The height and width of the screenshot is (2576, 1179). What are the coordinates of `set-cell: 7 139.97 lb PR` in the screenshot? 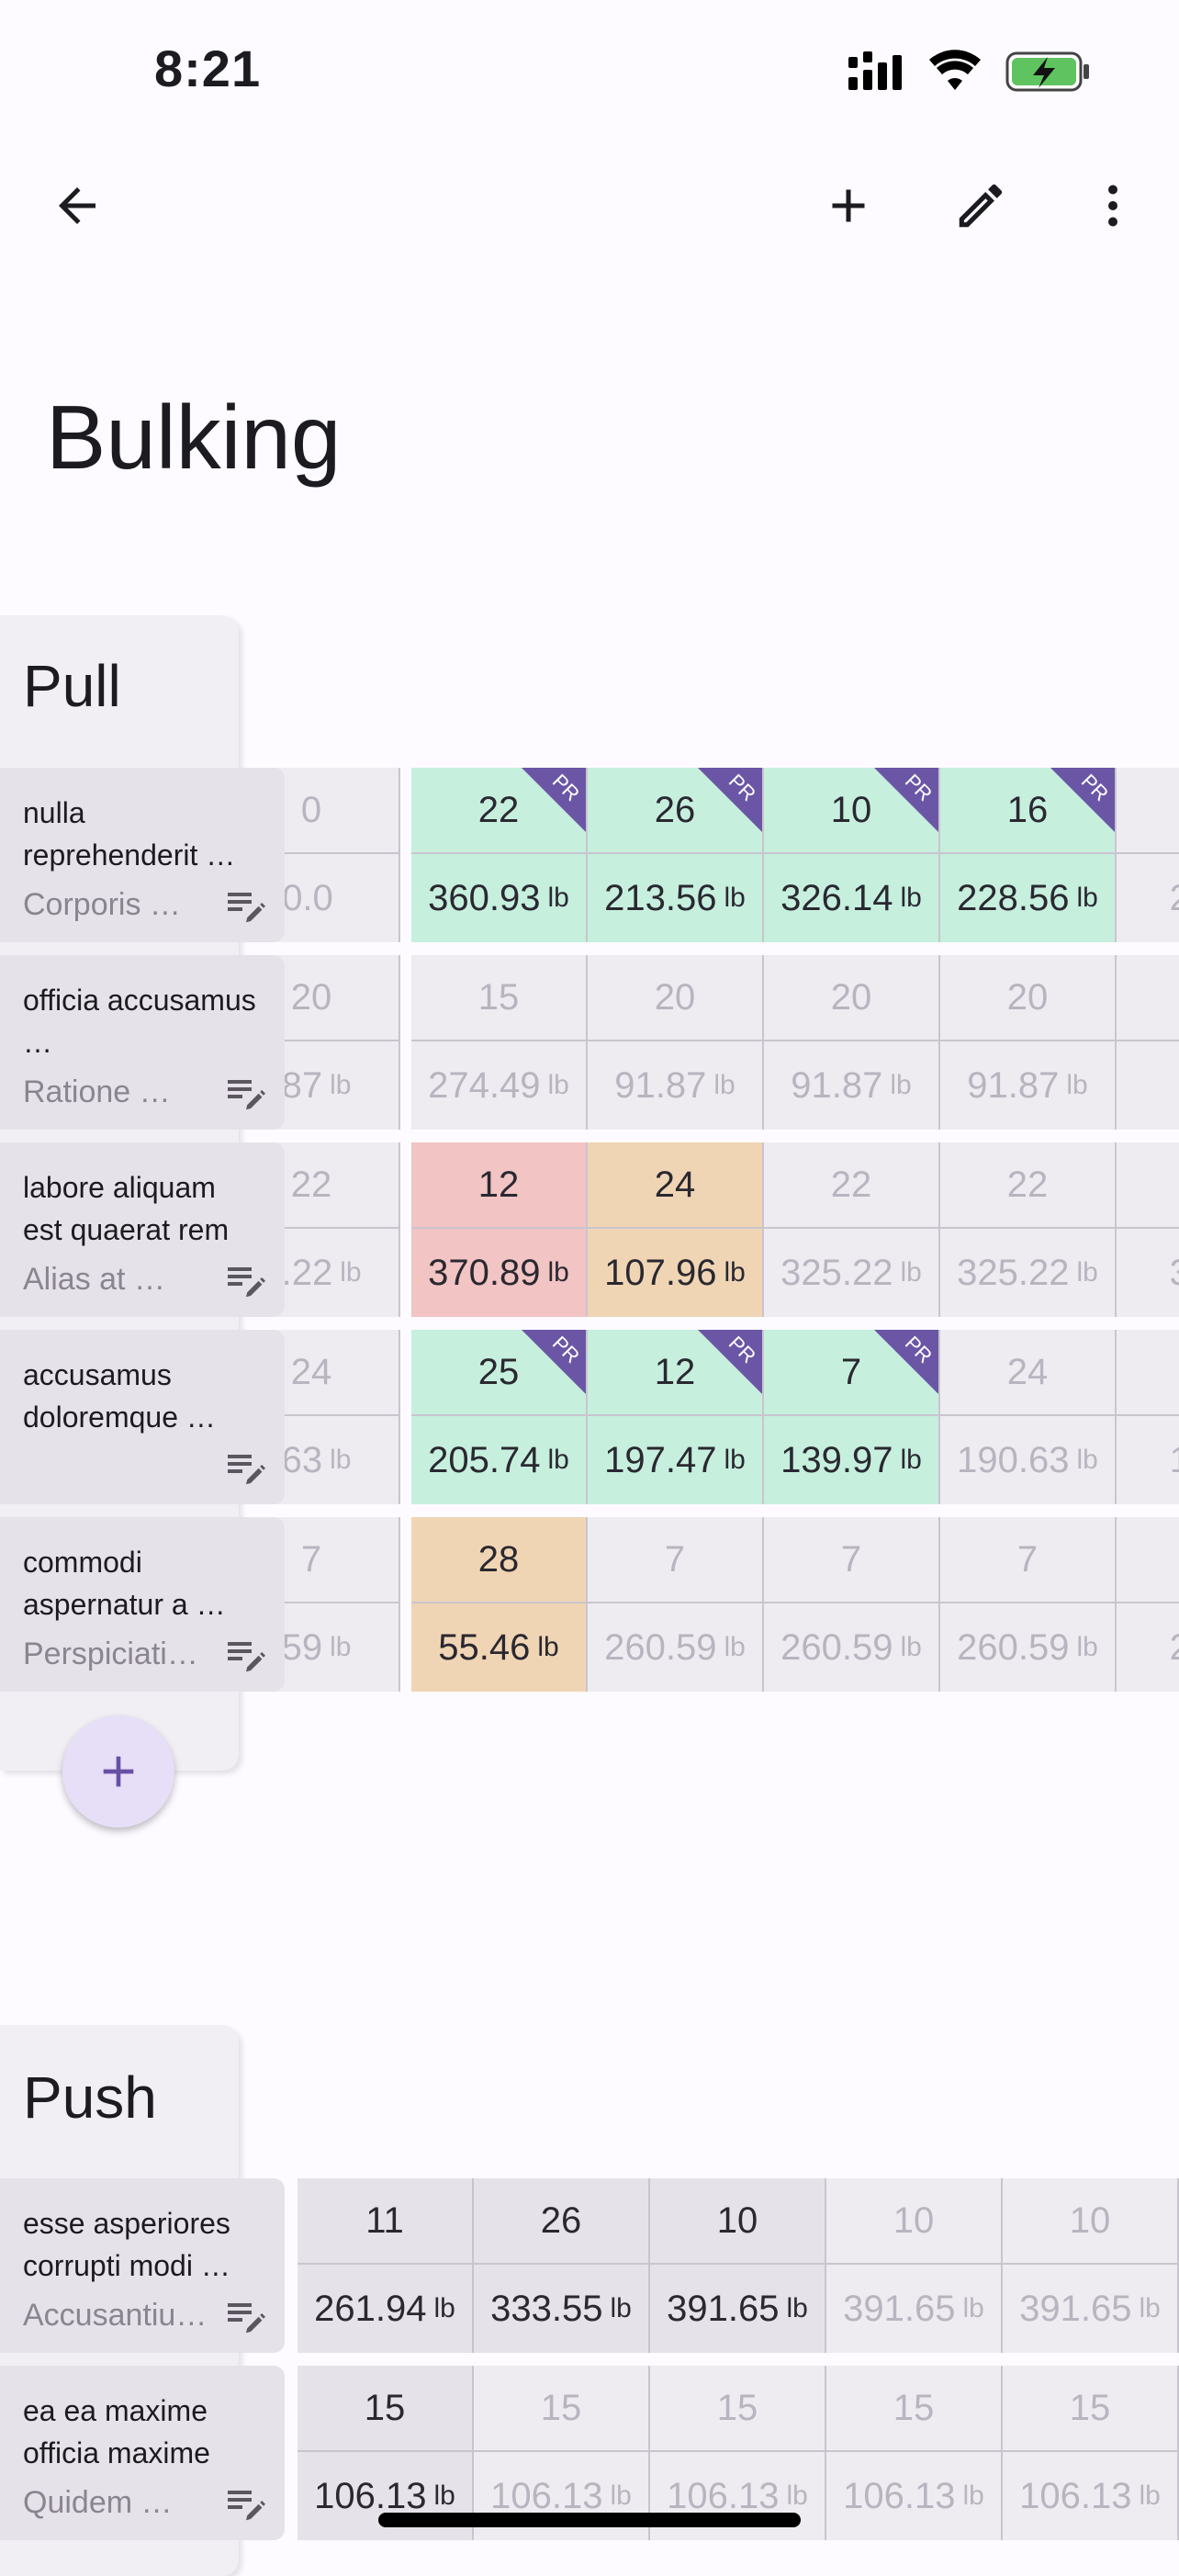 It's located at (852, 1417).